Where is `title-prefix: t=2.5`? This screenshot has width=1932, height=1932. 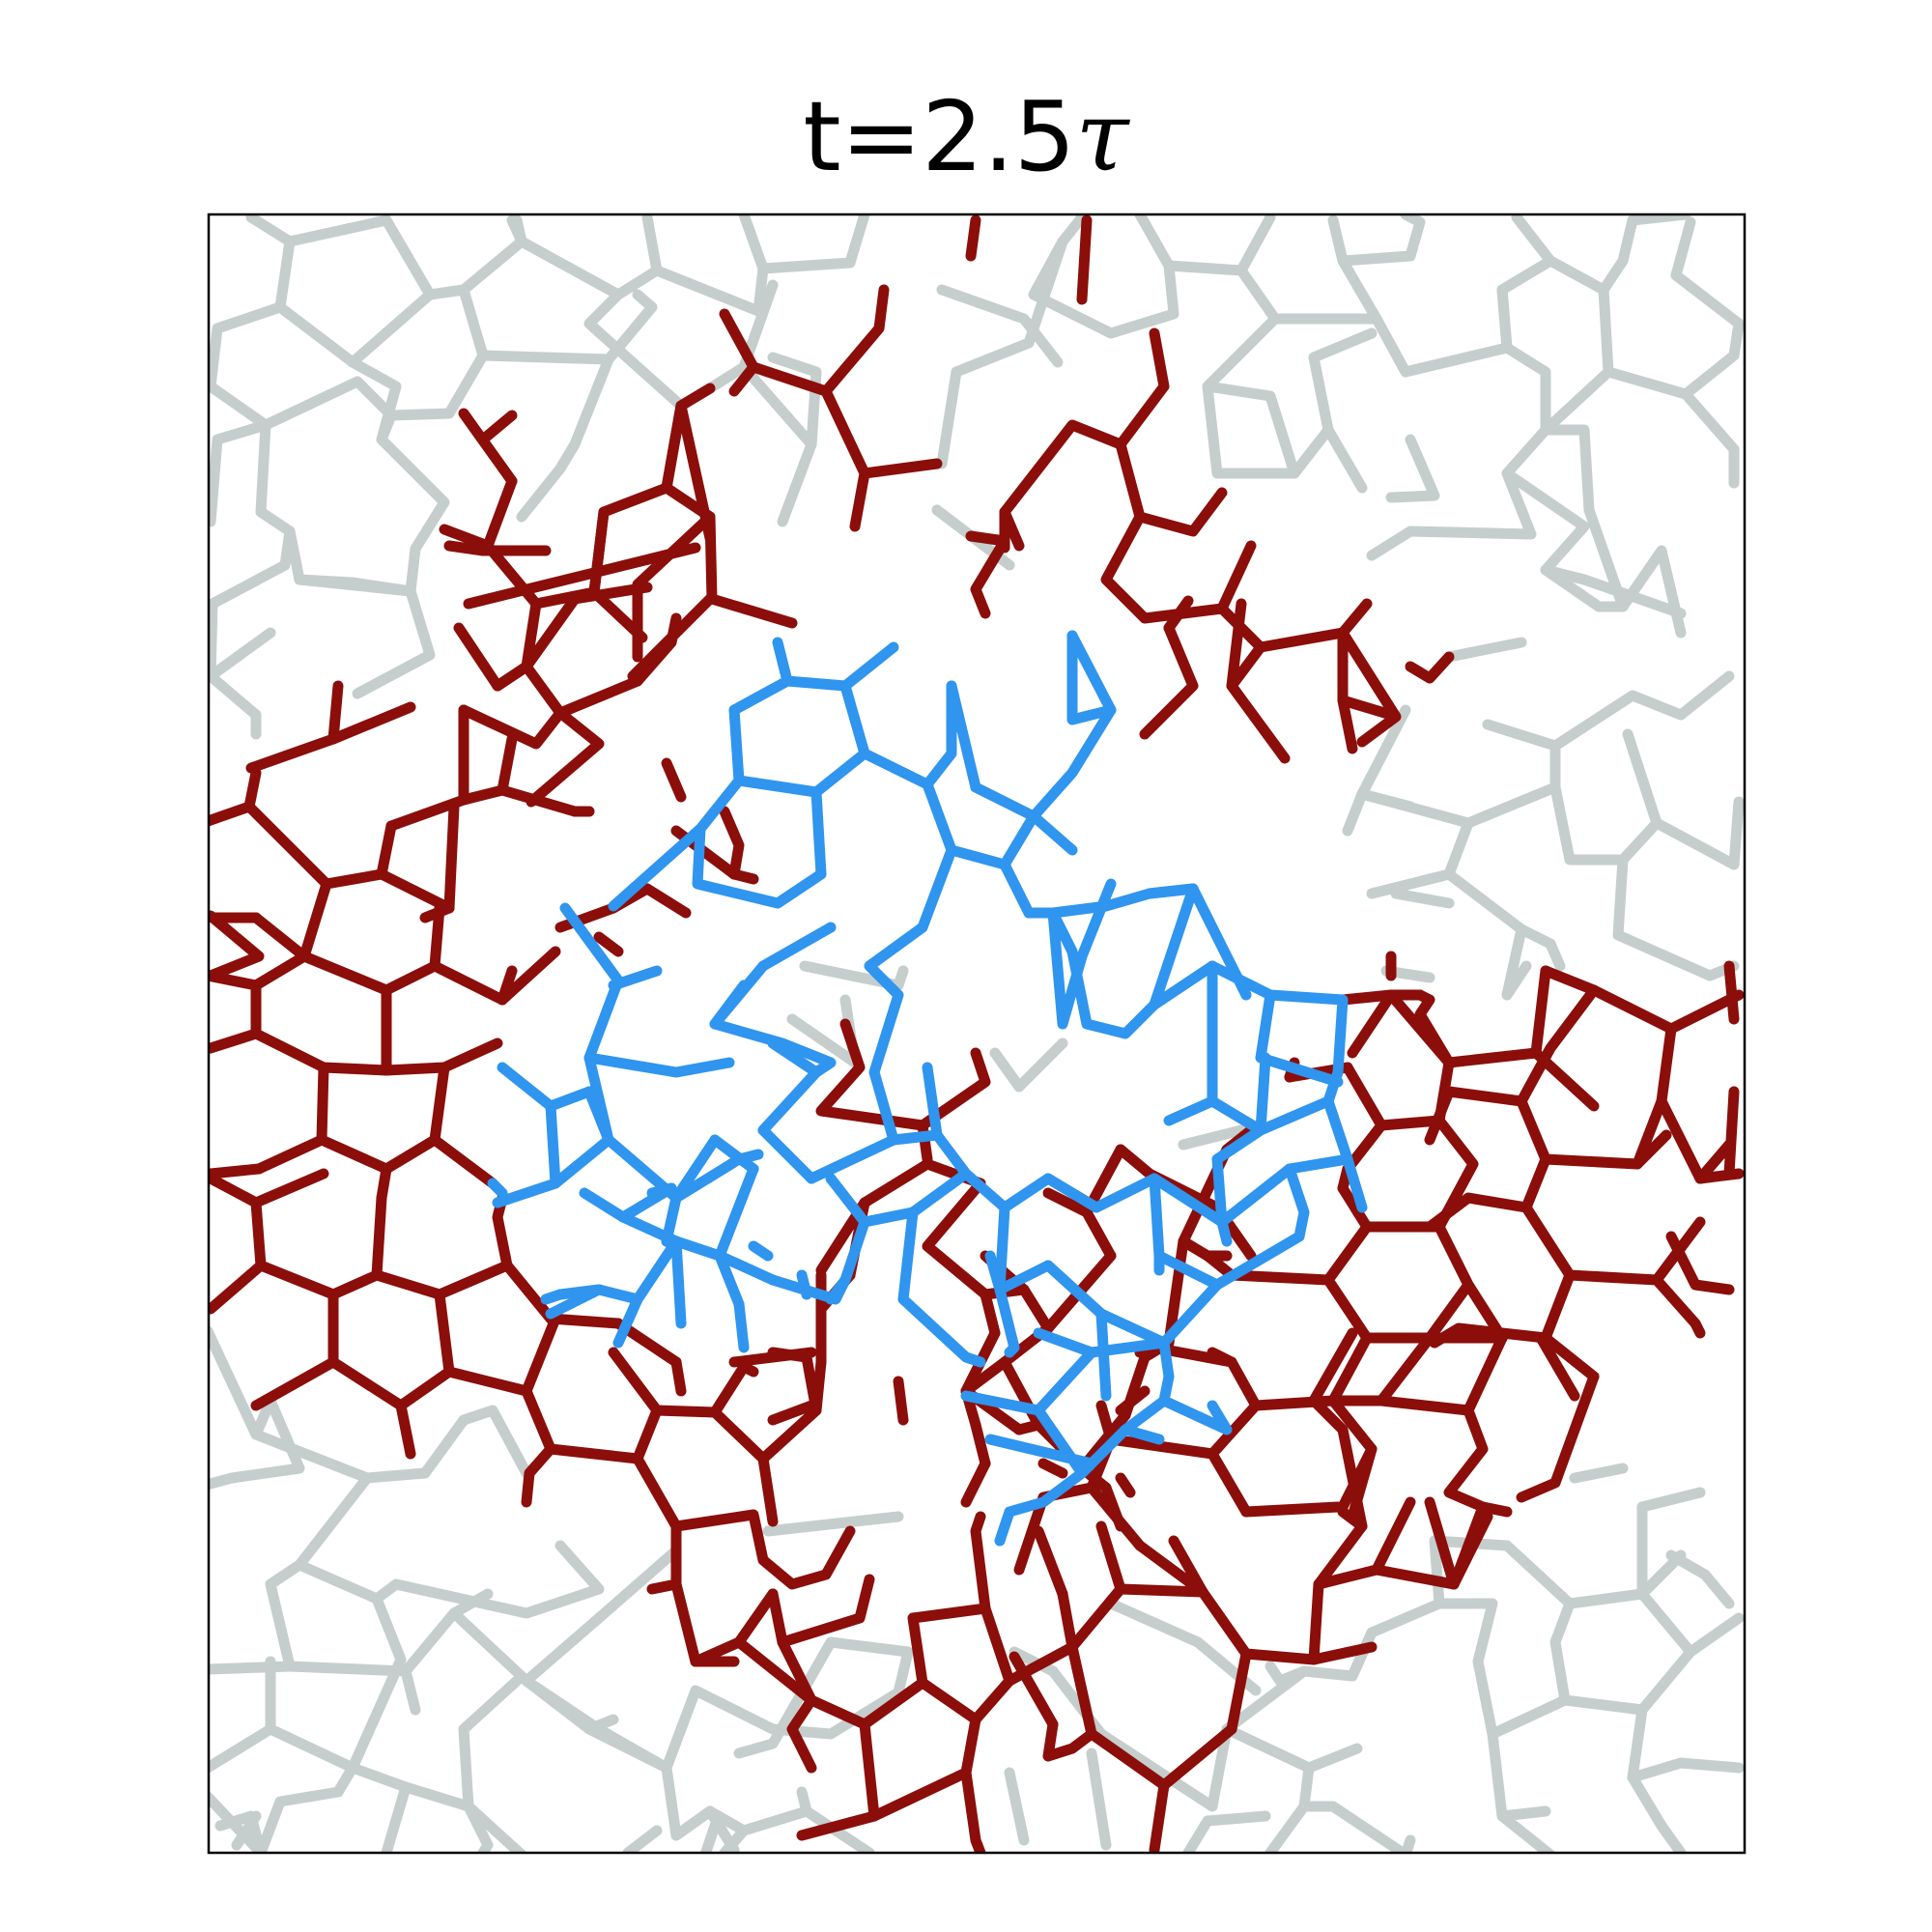
title-prefix: t=2.5 is located at coordinates (939, 136).